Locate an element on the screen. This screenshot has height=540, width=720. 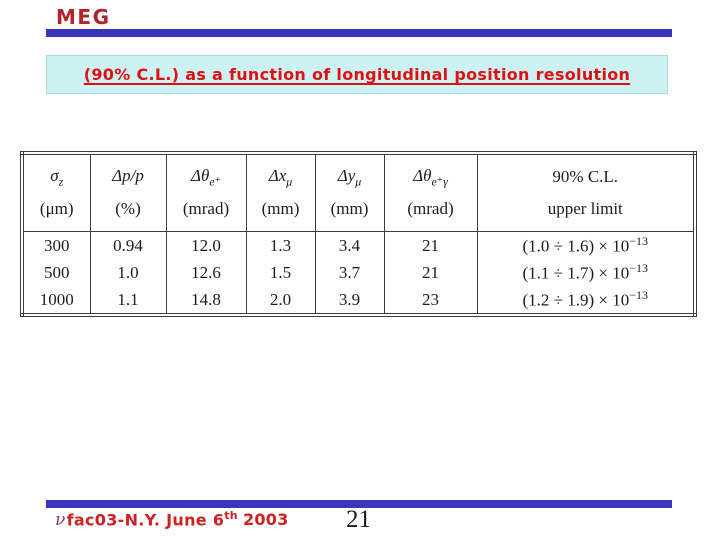
table-cell: 23 is located at coordinates (430, 300).